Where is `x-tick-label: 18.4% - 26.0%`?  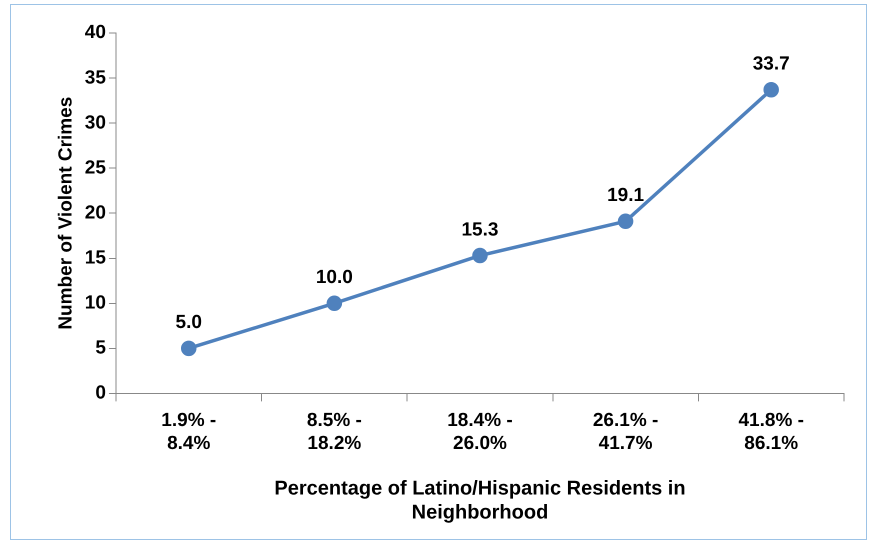 x-tick-label: 18.4% - 26.0% is located at coordinates (480, 432).